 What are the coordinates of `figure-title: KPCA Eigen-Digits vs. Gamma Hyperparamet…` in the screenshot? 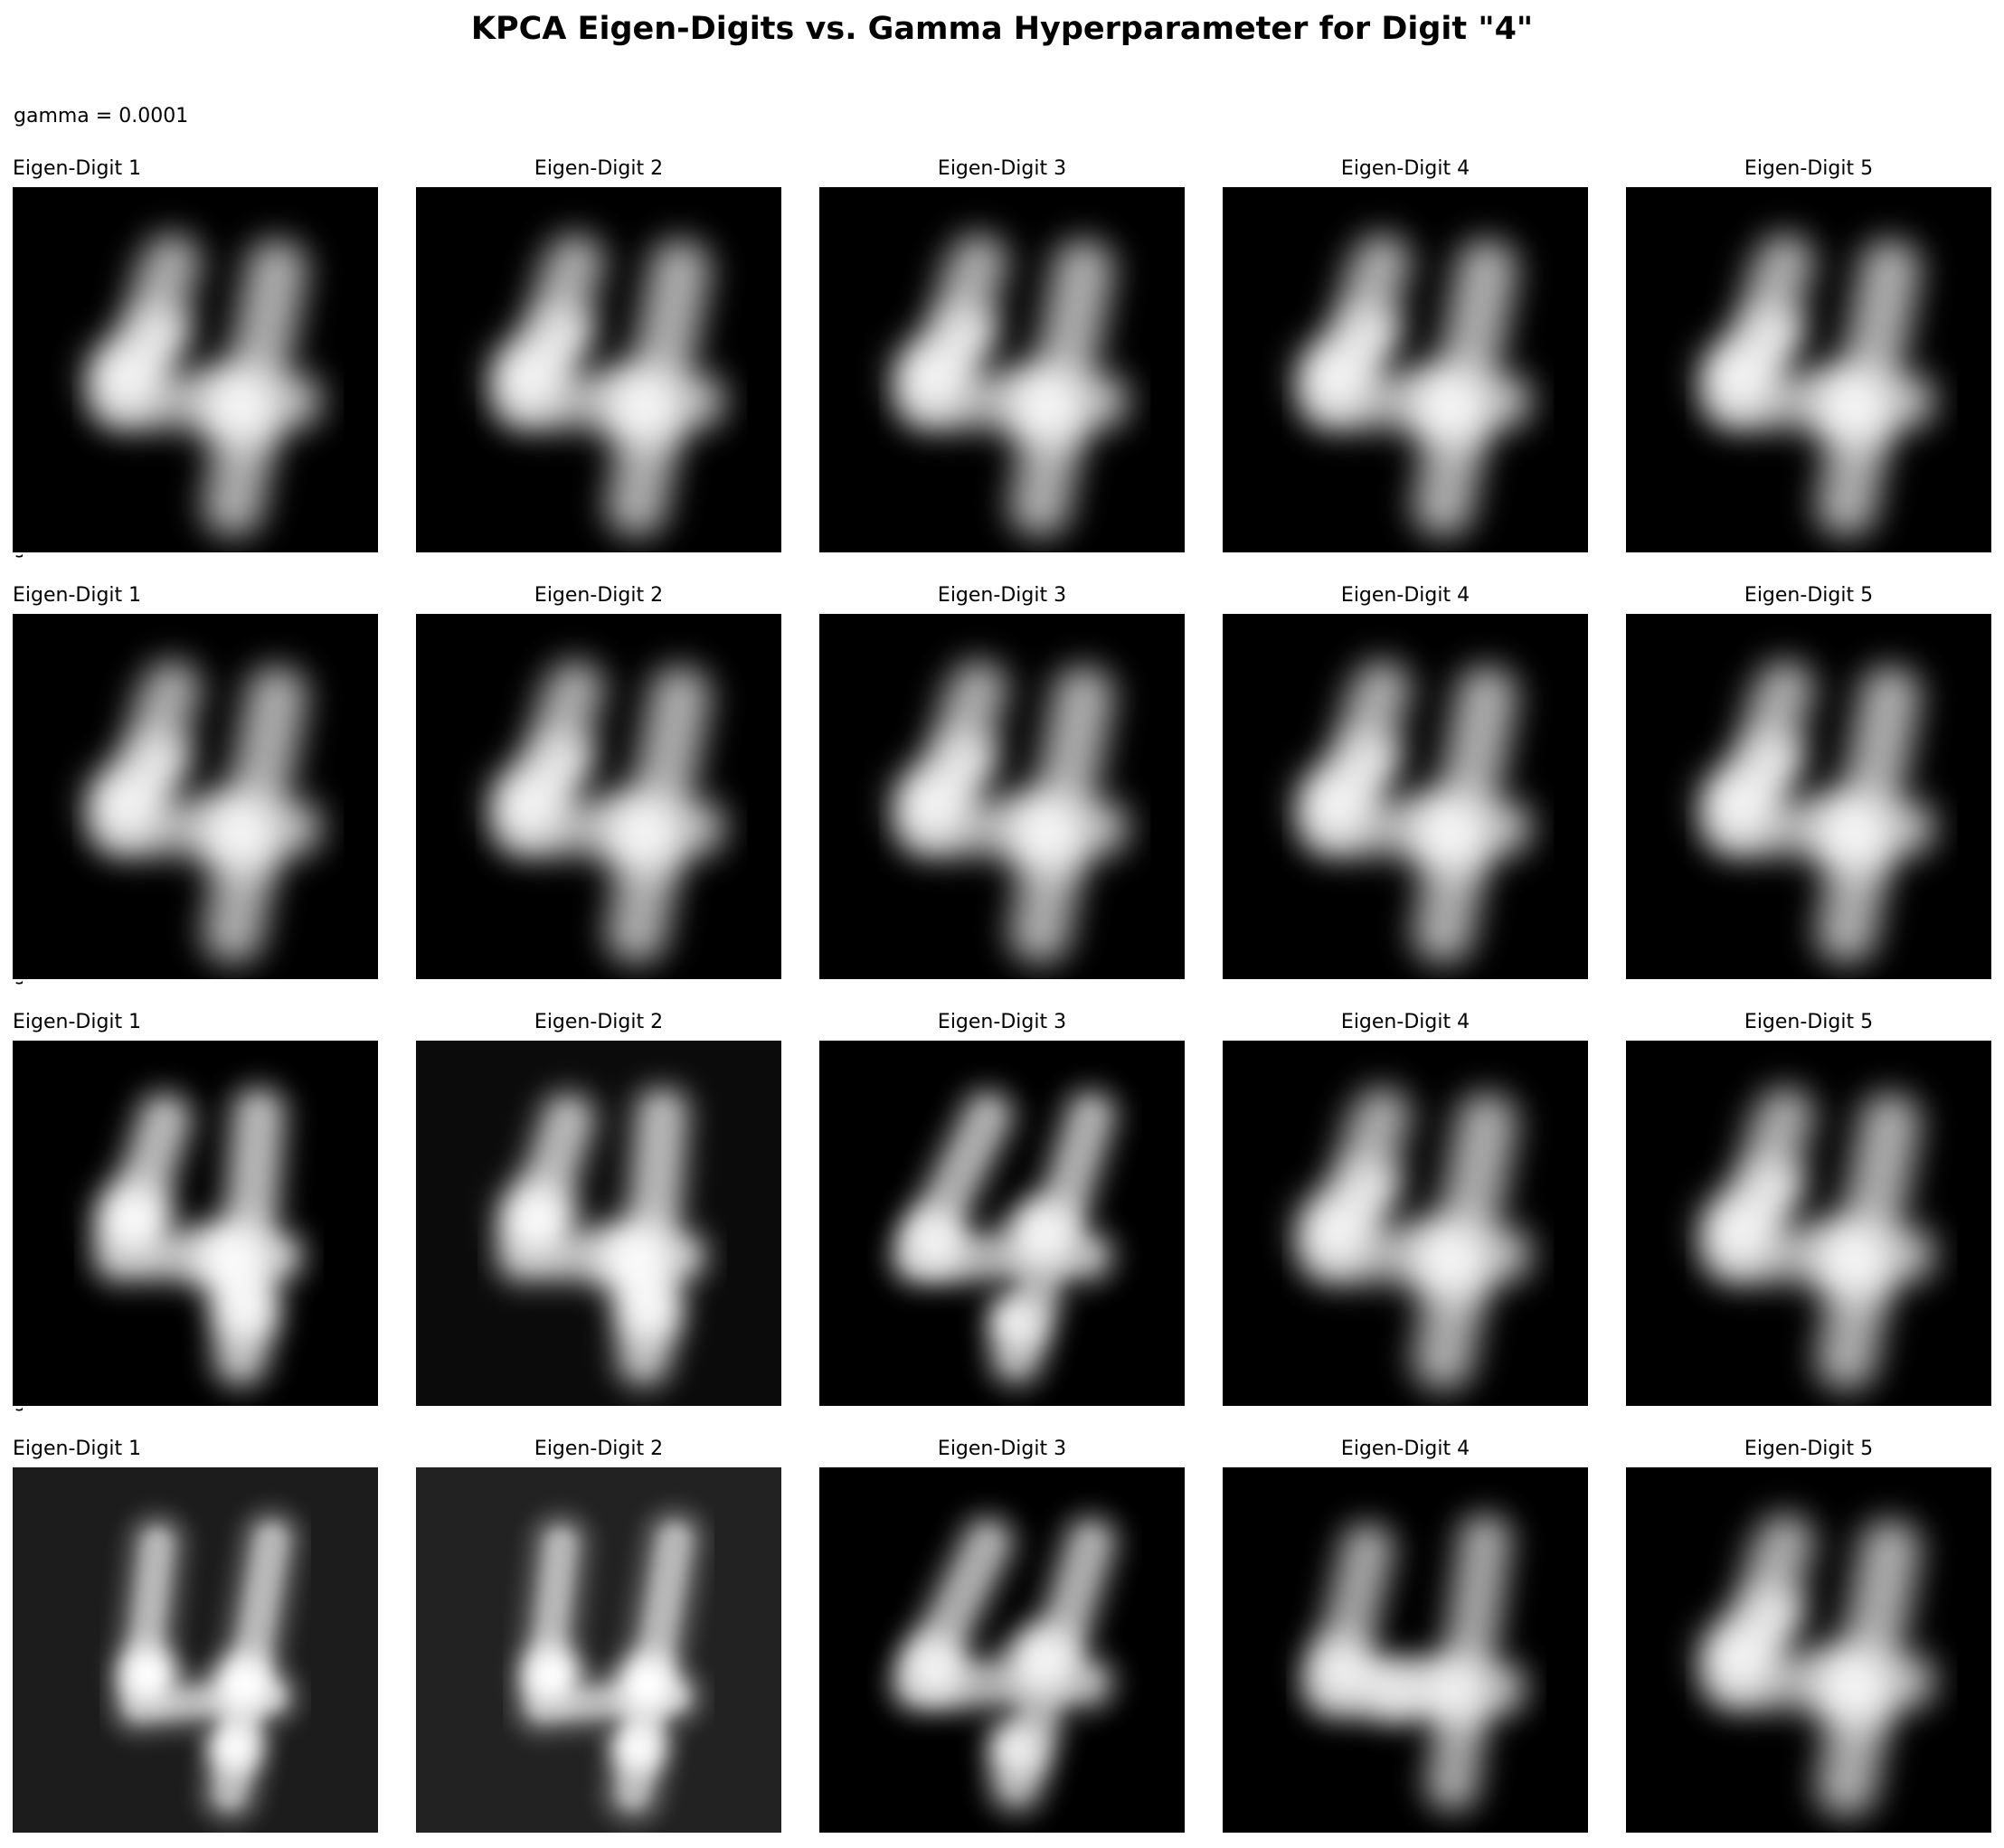 It's located at (1002, 29).